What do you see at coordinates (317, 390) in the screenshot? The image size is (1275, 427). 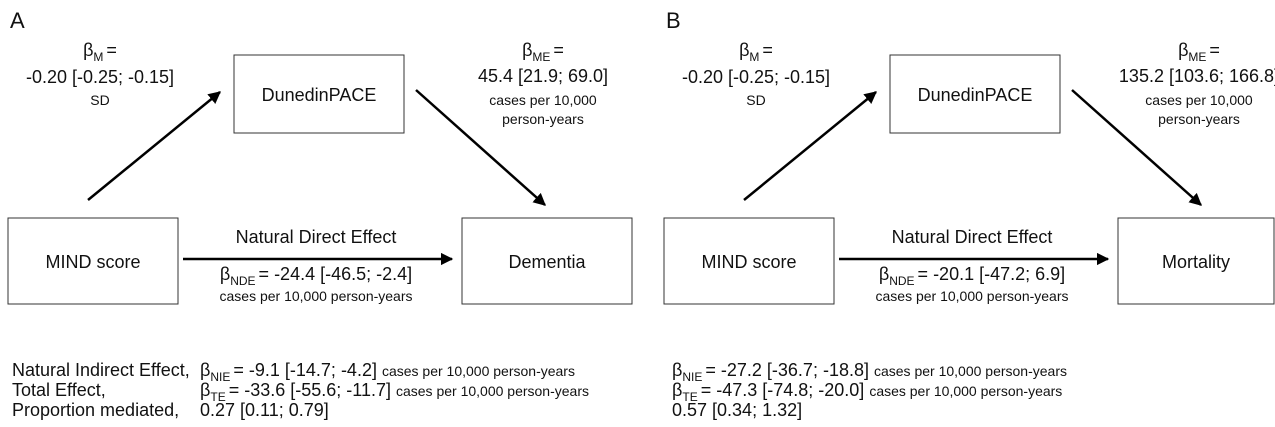 I see `estimate: -33.6 [-55.6; -11.7]` at bounding box center [317, 390].